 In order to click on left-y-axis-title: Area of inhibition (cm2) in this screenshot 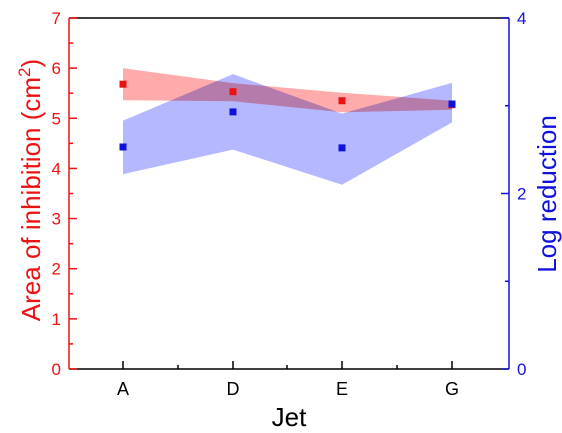, I will do `click(30, 190)`.